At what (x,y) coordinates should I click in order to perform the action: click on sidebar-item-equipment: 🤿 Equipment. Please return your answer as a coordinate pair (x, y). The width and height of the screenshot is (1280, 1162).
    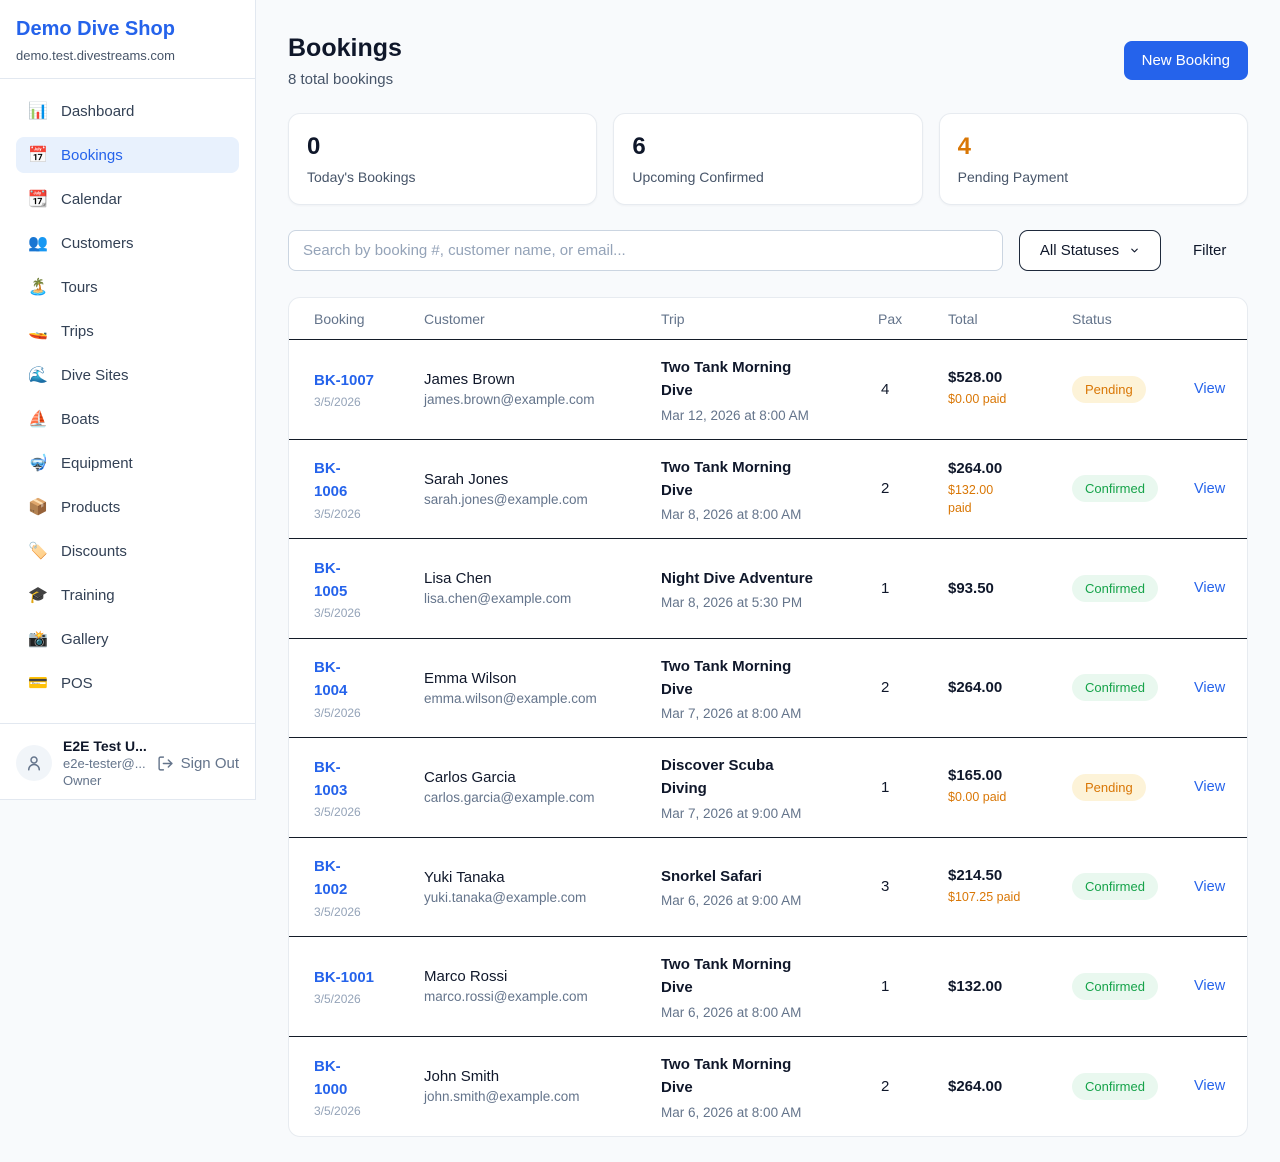
    Looking at the image, I should click on (127, 463).